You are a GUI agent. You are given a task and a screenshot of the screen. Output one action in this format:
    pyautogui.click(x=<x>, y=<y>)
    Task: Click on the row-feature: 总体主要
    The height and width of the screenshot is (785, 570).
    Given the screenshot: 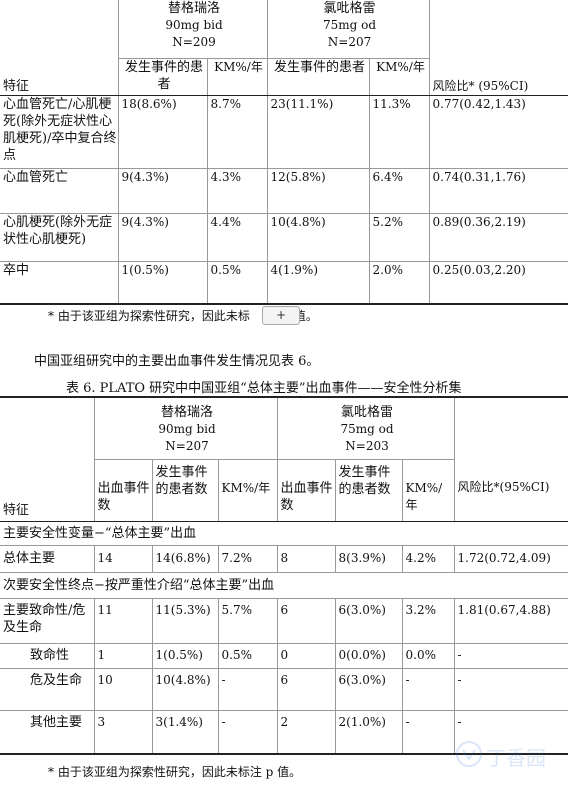 What is the action you would take?
    pyautogui.click(x=47, y=559)
    